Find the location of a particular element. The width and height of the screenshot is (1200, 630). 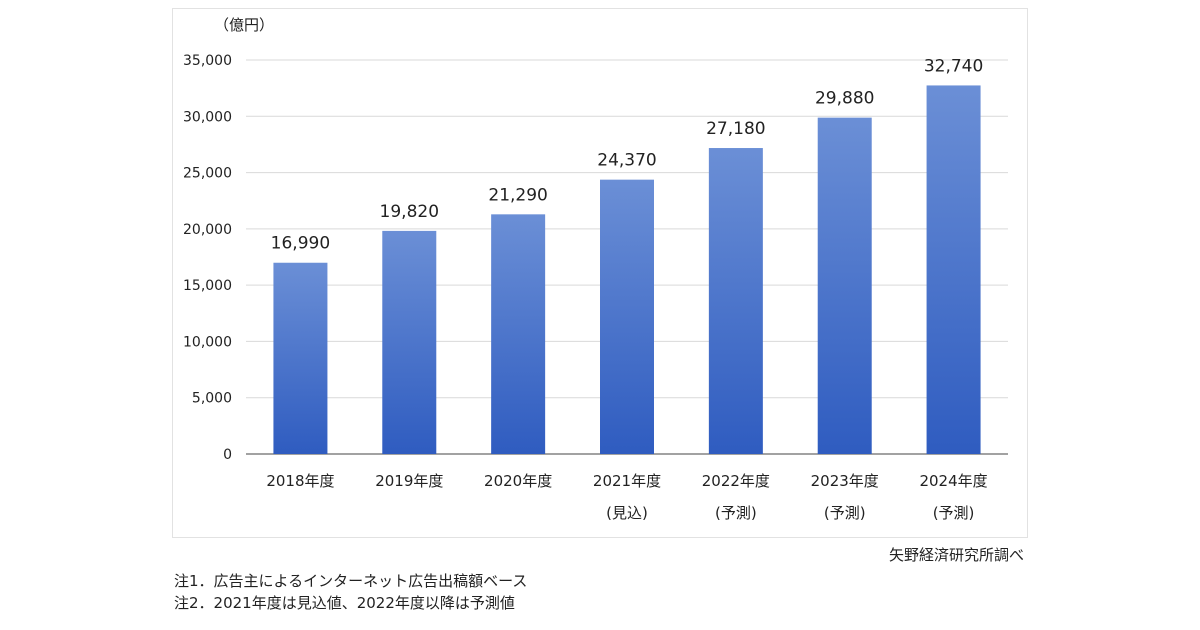

y-axis-unit-label: （億円） is located at coordinates (244, 25).